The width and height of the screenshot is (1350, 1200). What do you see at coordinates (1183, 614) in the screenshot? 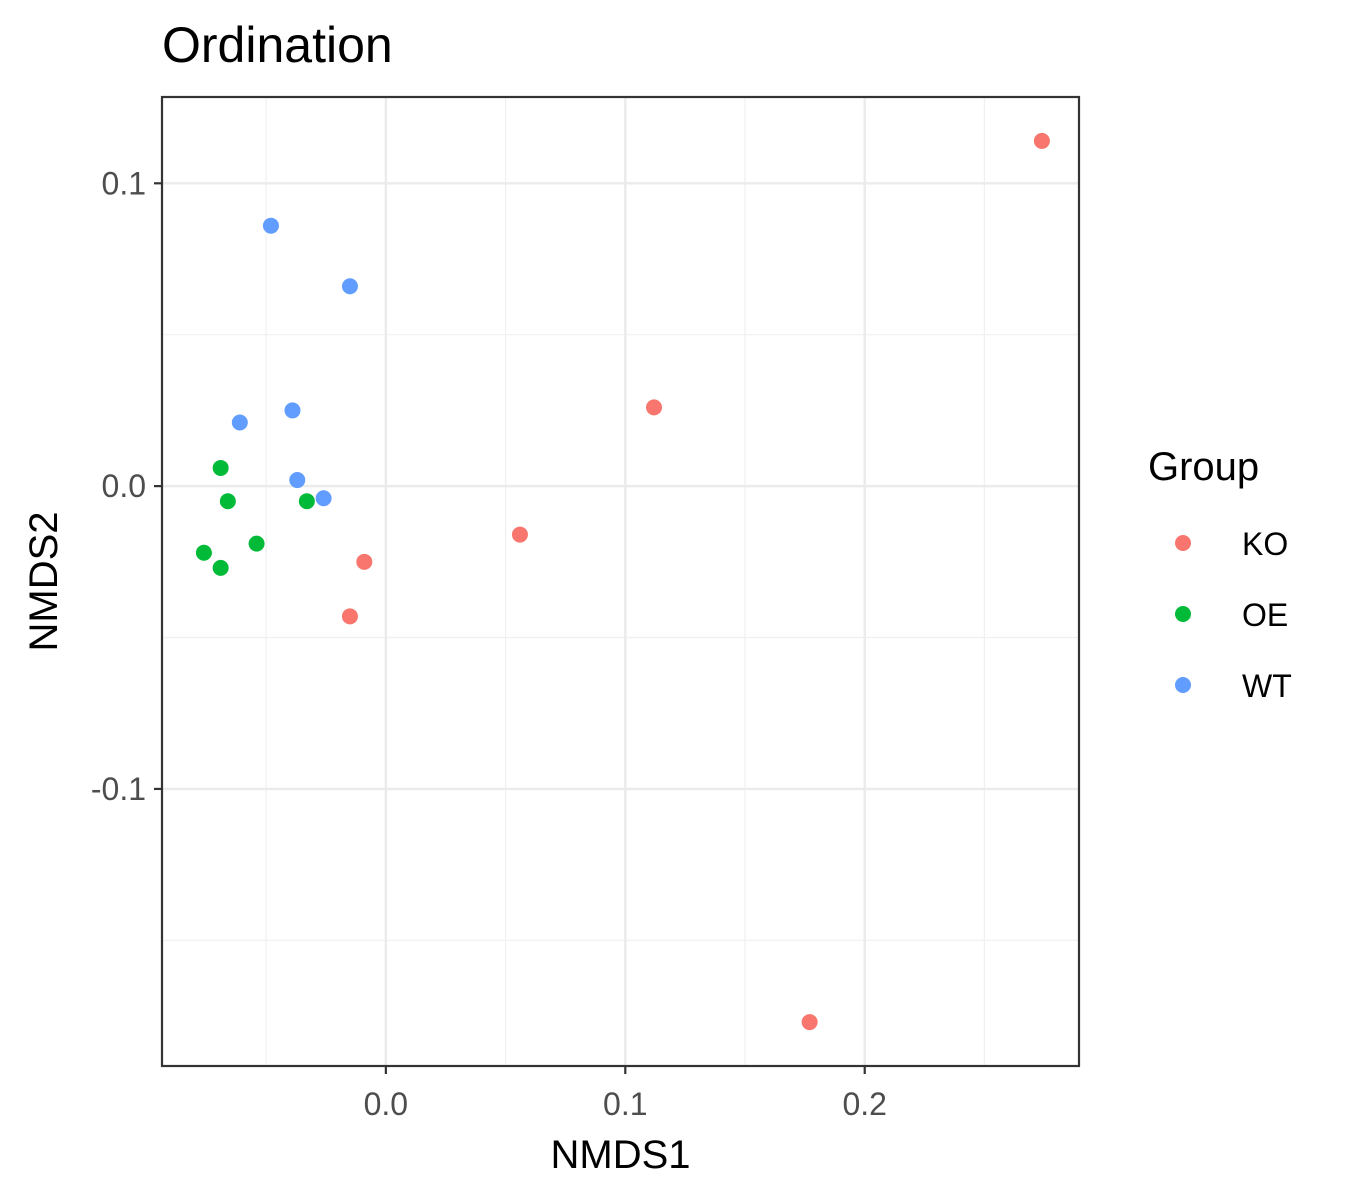
I see `legend-key-oe` at bounding box center [1183, 614].